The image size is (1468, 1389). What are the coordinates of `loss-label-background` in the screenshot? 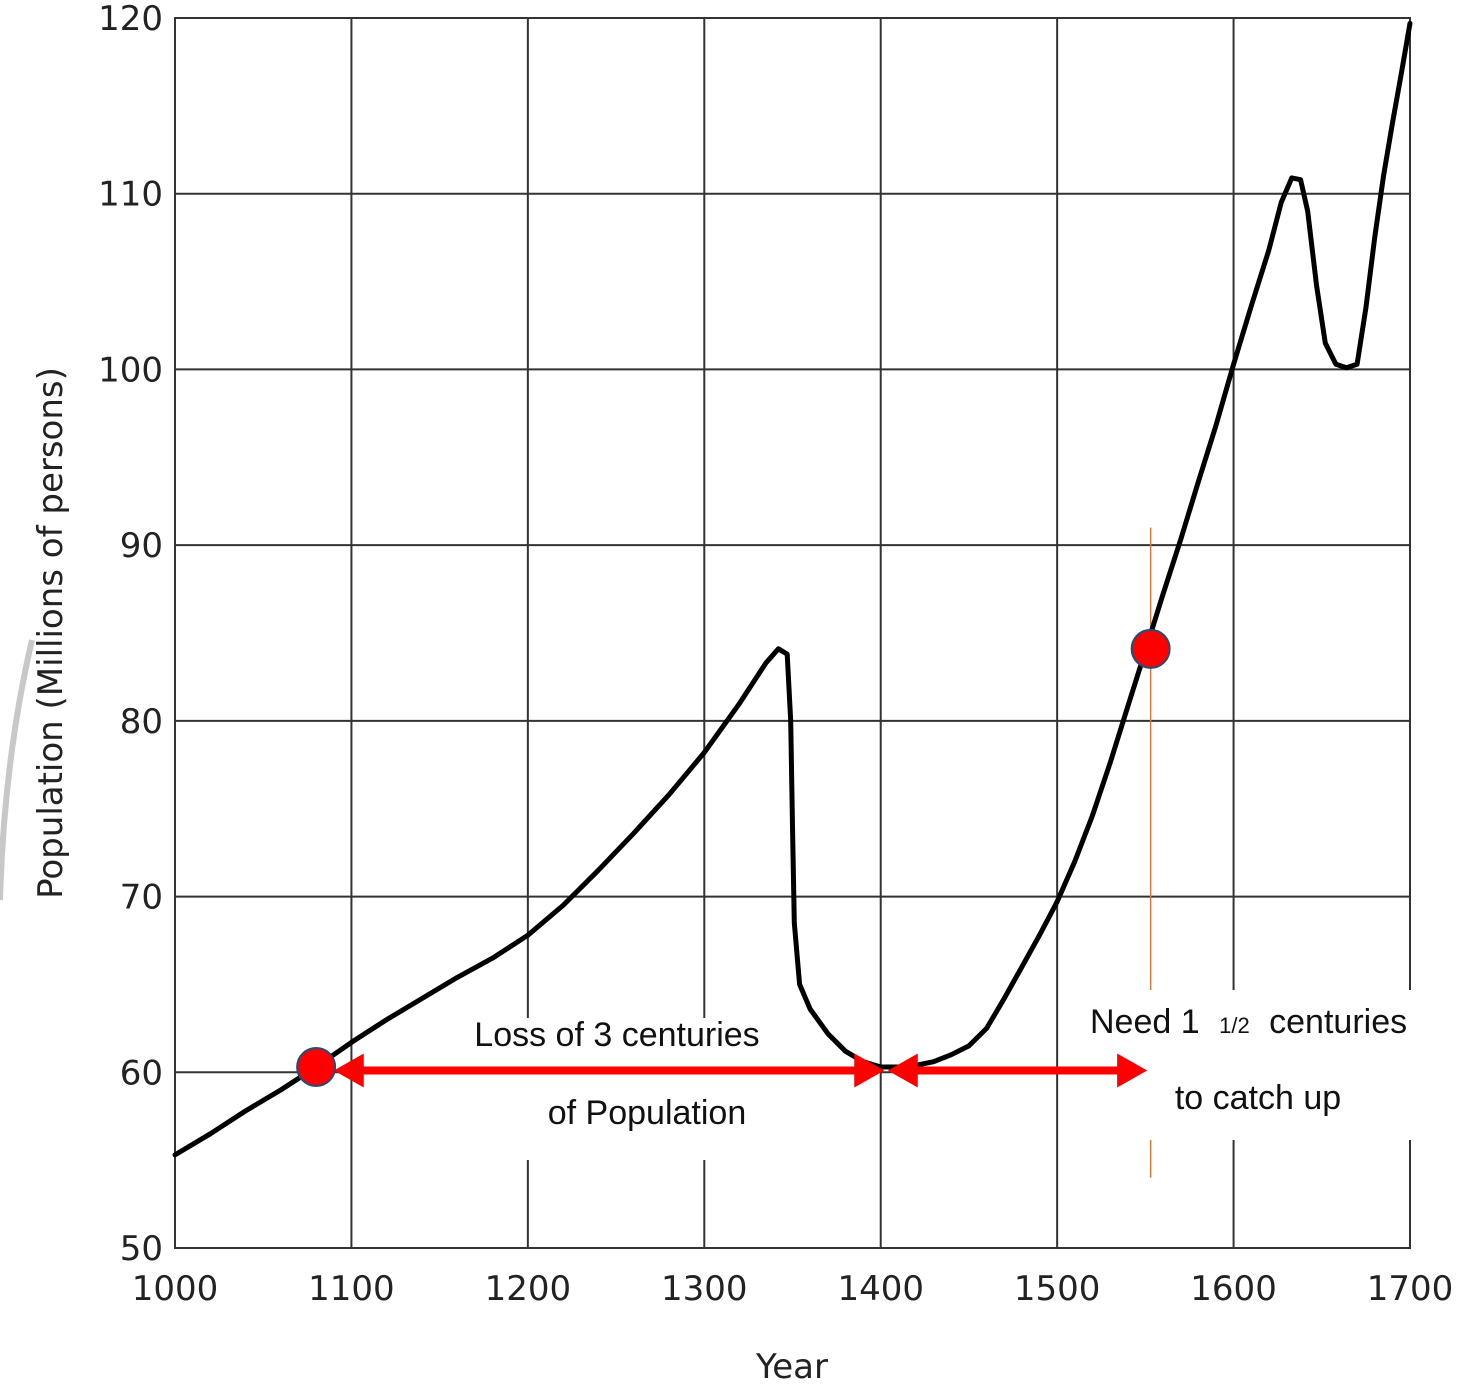 It's located at (615, 1089).